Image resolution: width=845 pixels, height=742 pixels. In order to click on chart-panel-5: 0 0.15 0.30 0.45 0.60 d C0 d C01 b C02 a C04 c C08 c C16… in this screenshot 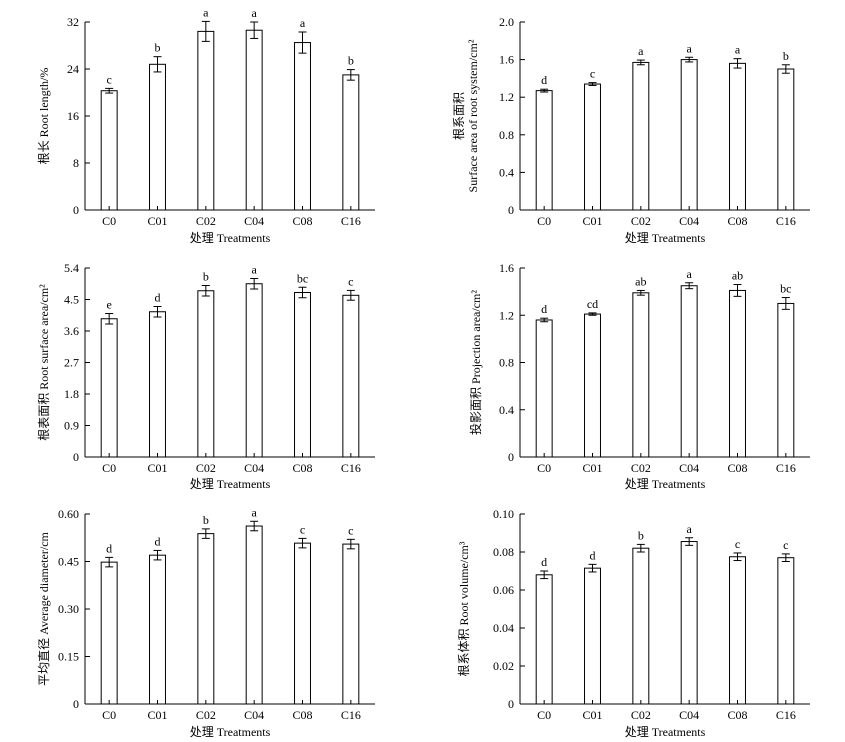, I will do `click(206, 622)`.